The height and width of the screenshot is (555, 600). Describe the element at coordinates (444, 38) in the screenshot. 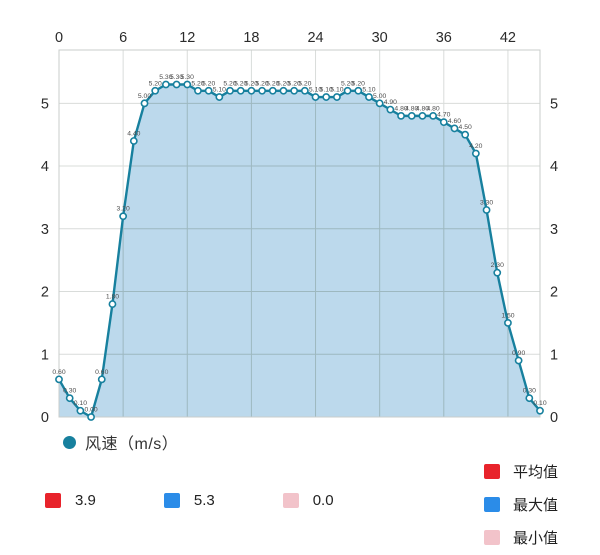

I see `x-axis-tick-label: 36` at that location.